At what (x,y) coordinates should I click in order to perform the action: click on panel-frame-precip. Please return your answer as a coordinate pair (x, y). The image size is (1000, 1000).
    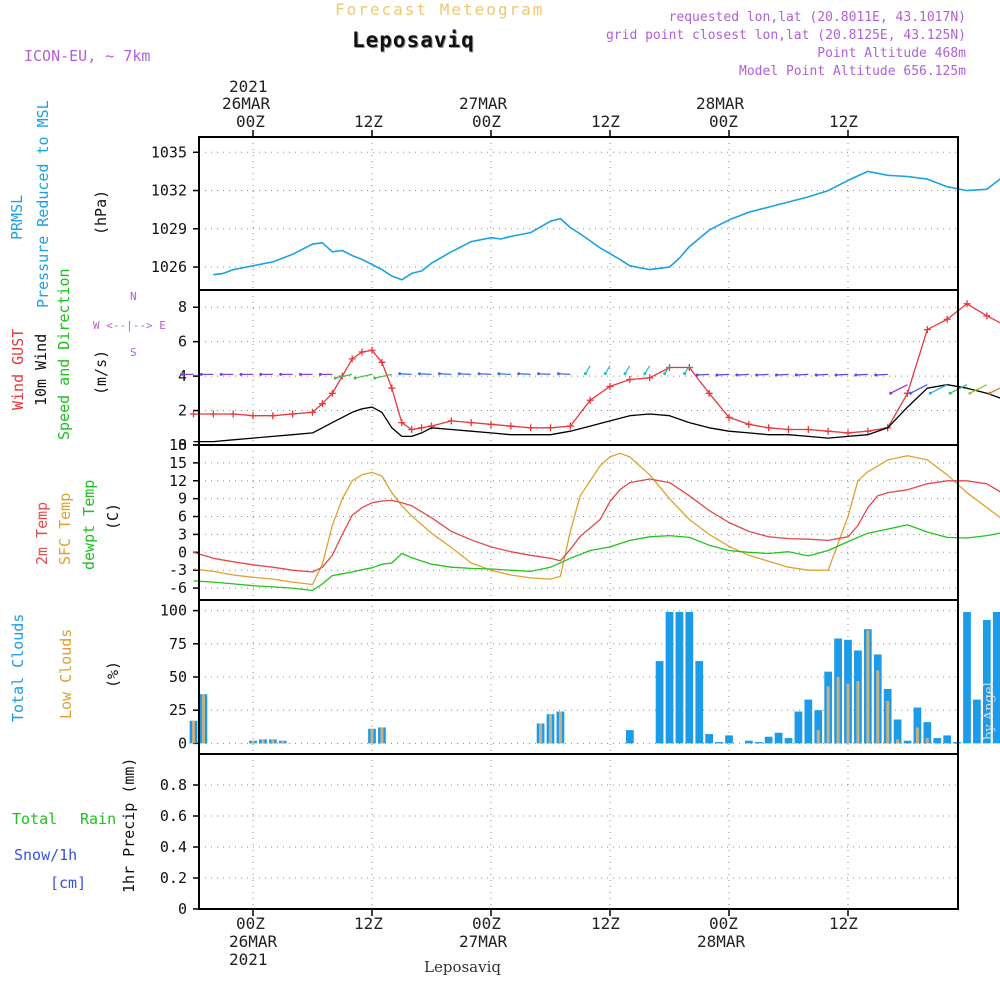
    Looking at the image, I should click on (578, 831).